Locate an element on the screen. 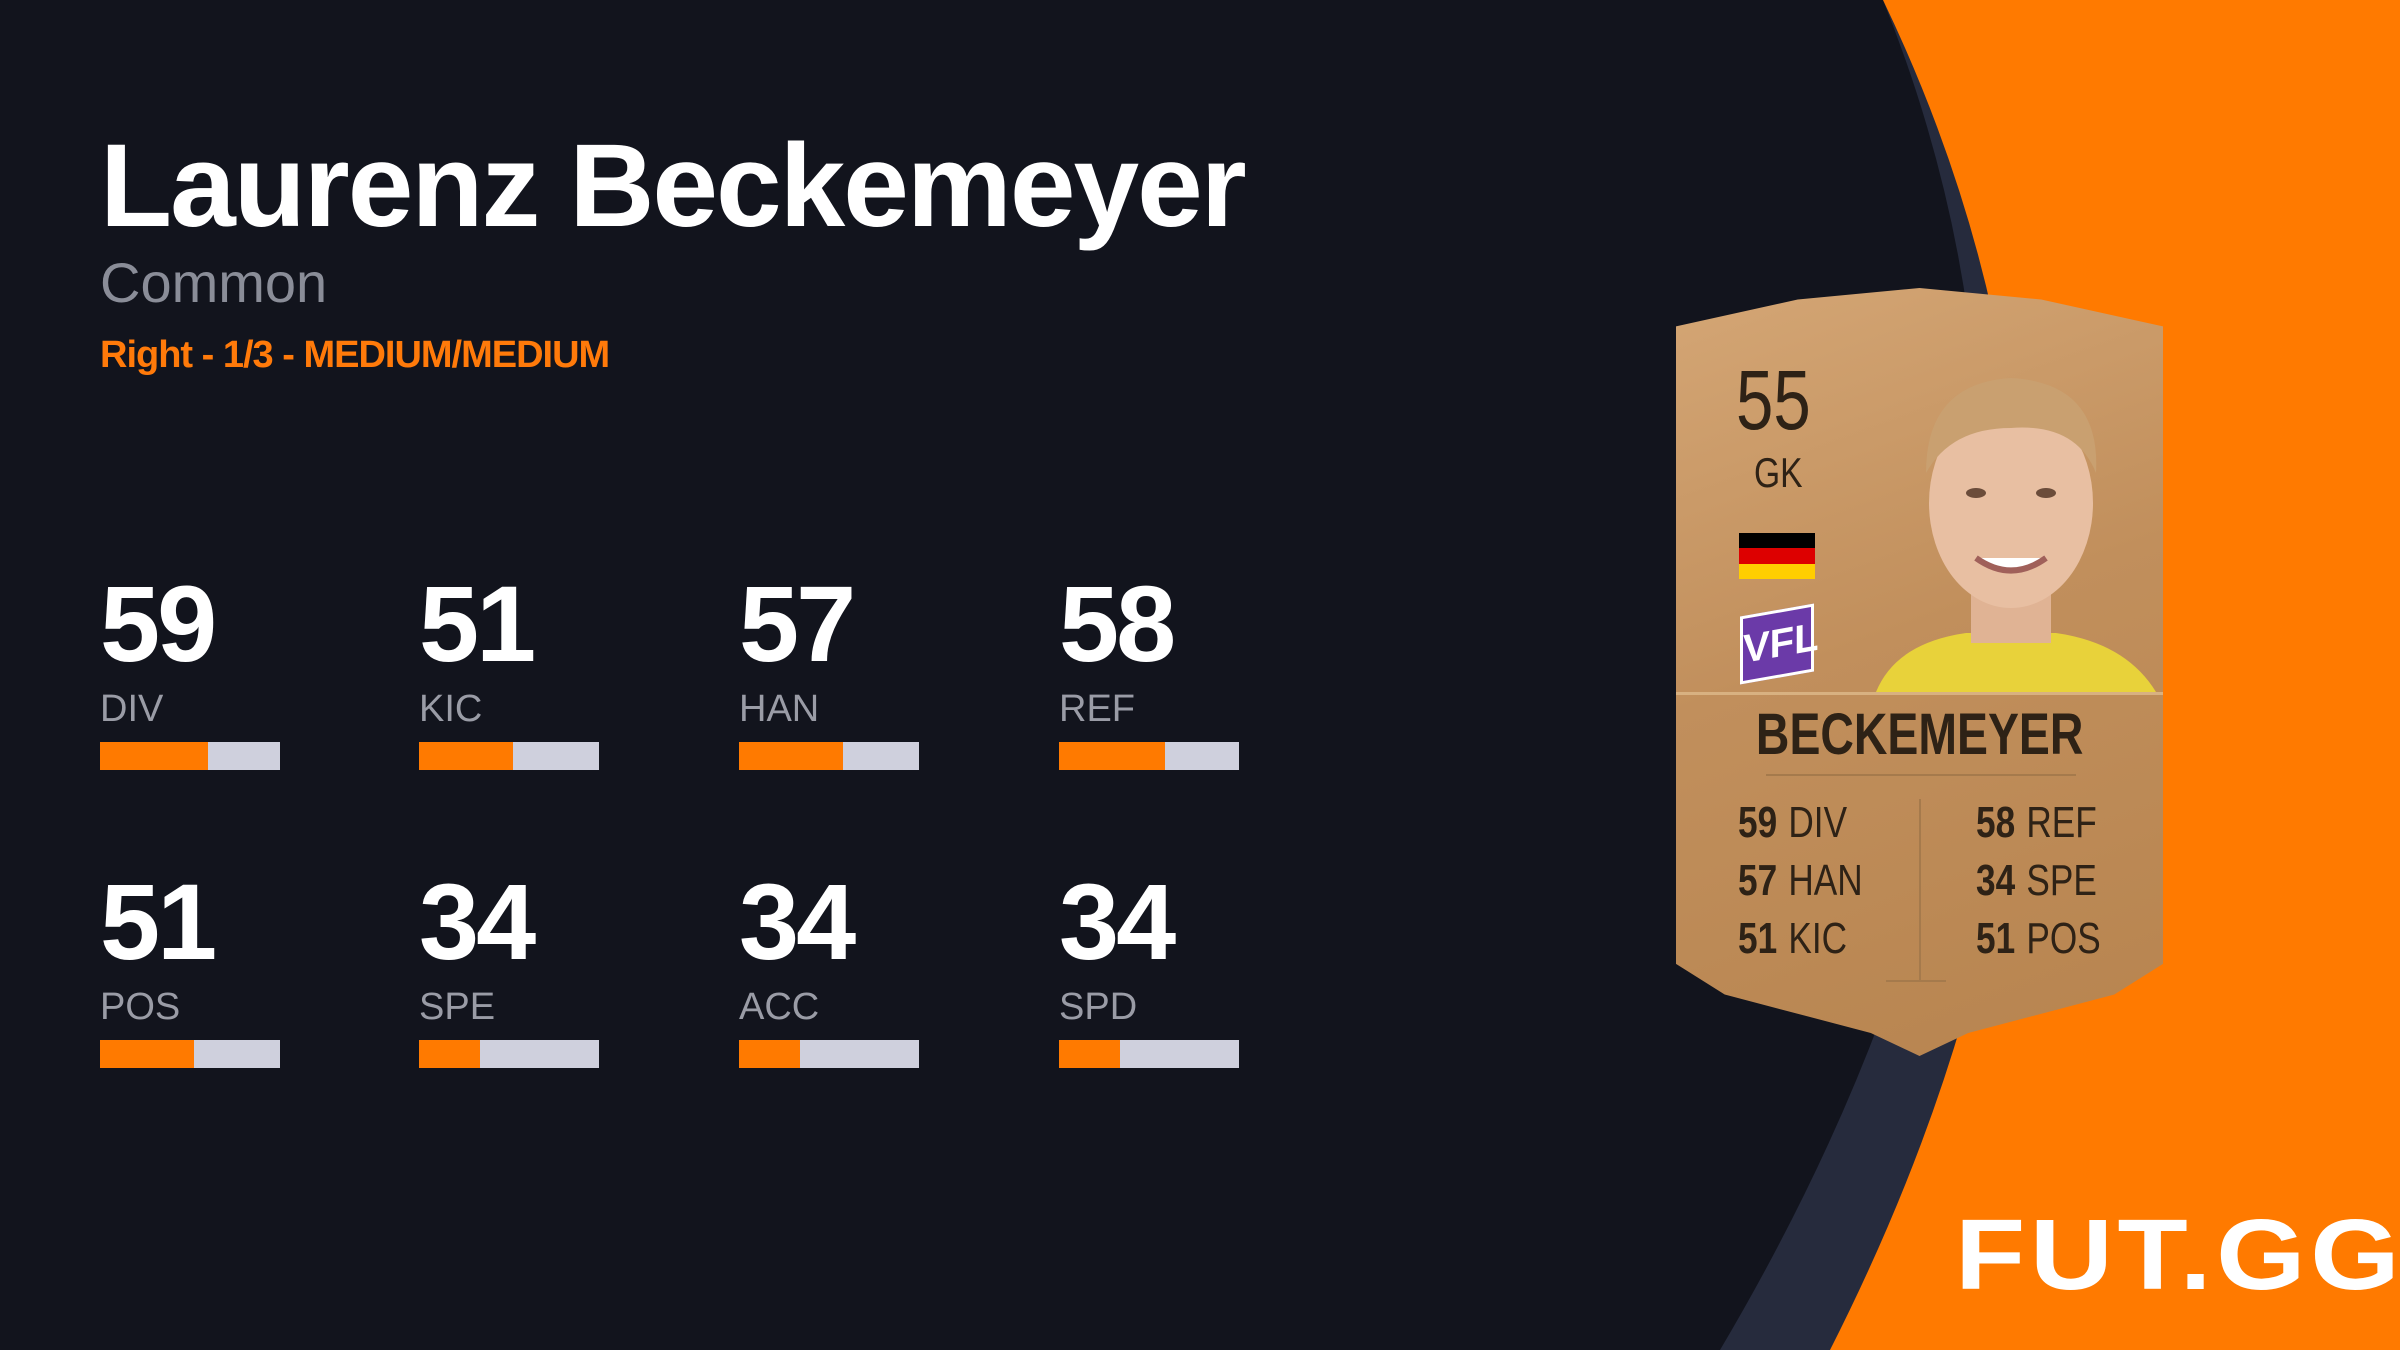 Image resolution: width=2400 pixels, height=1350 pixels. stat-spe: 34 SPE is located at coordinates (519, 968).